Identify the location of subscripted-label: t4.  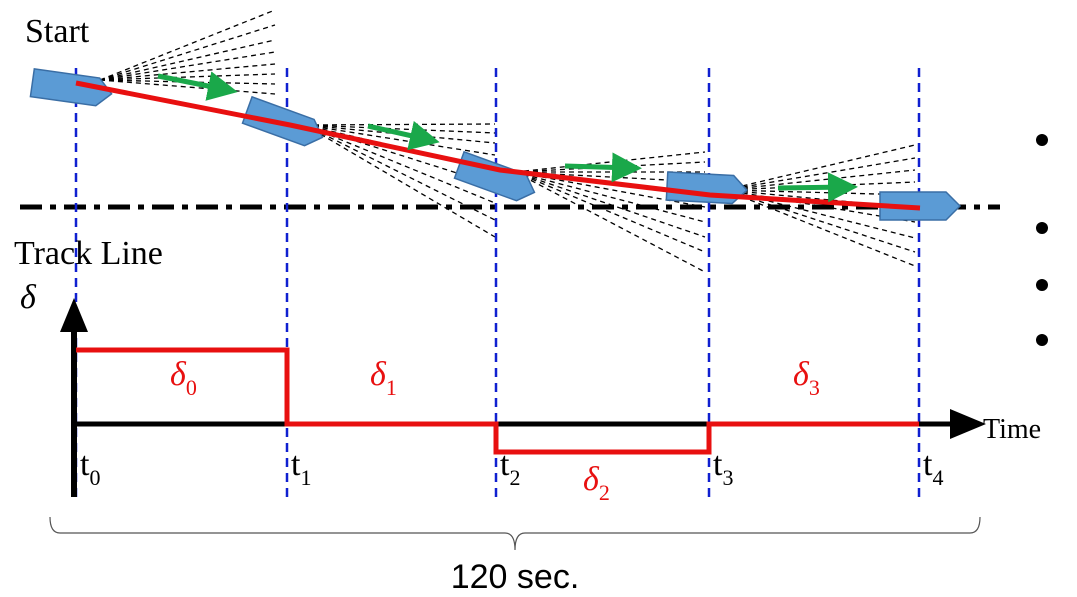
(933, 468).